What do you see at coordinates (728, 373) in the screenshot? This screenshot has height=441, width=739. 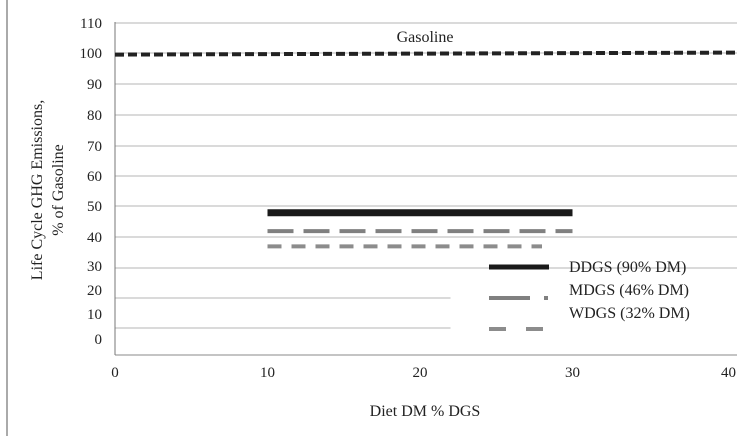 I see `x-tick-label: 40` at bounding box center [728, 373].